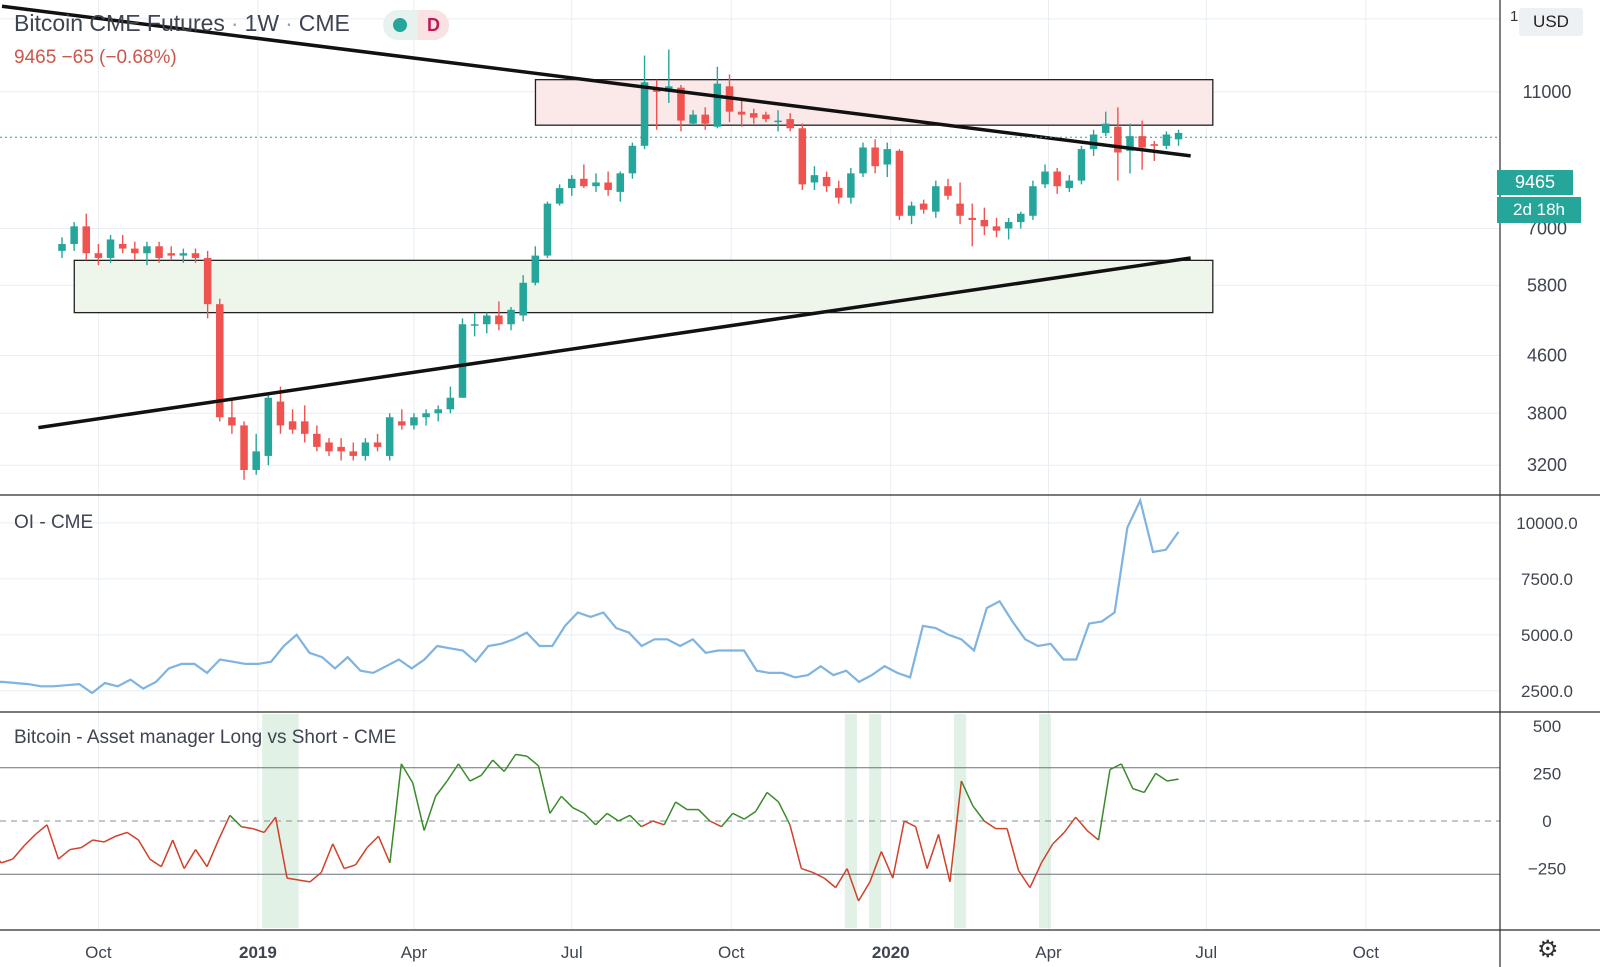 The image size is (1600, 967). I want to click on interval-label: 1W, so click(262, 23).